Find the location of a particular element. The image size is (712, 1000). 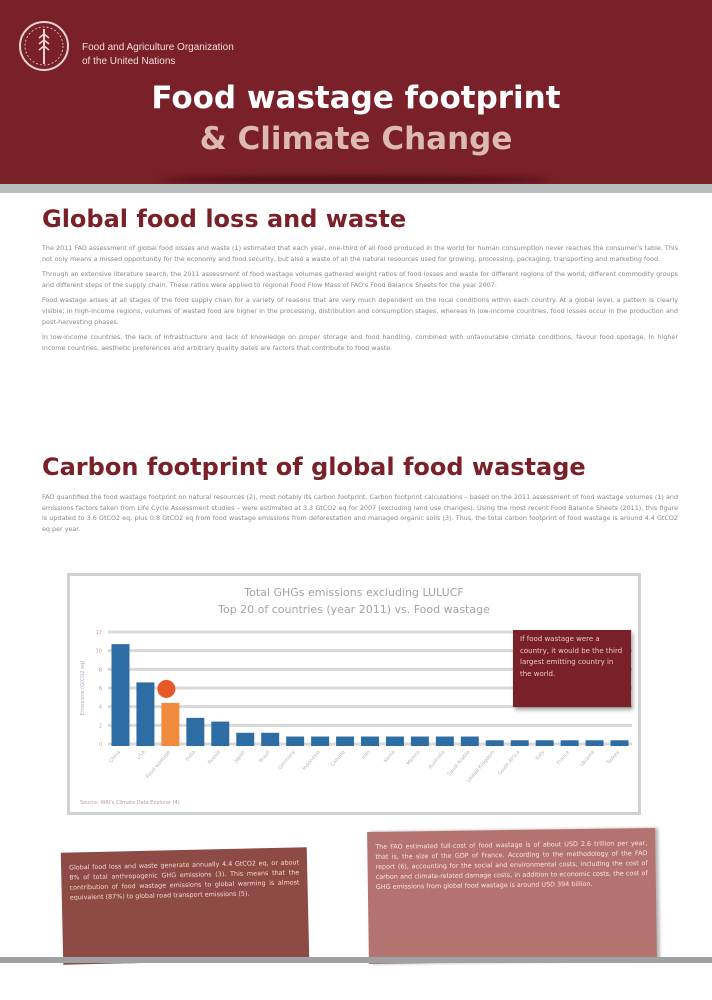

bar-germany is located at coordinates (295, 741).